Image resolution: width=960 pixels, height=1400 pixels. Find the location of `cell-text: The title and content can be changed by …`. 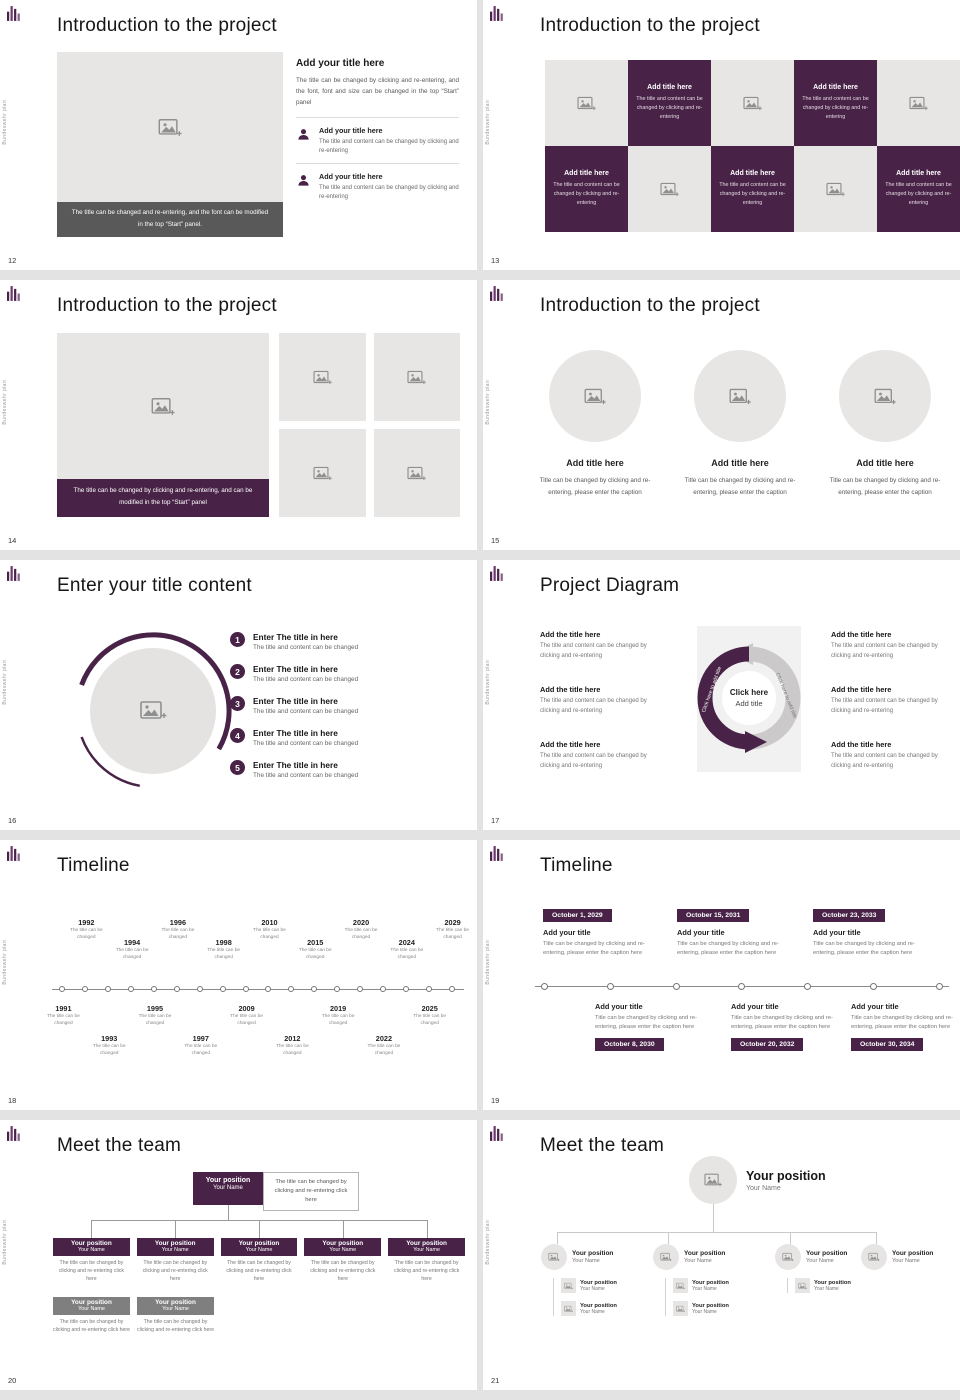

cell-text: The title and content can be changed by … is located at coordinates (918, 194).